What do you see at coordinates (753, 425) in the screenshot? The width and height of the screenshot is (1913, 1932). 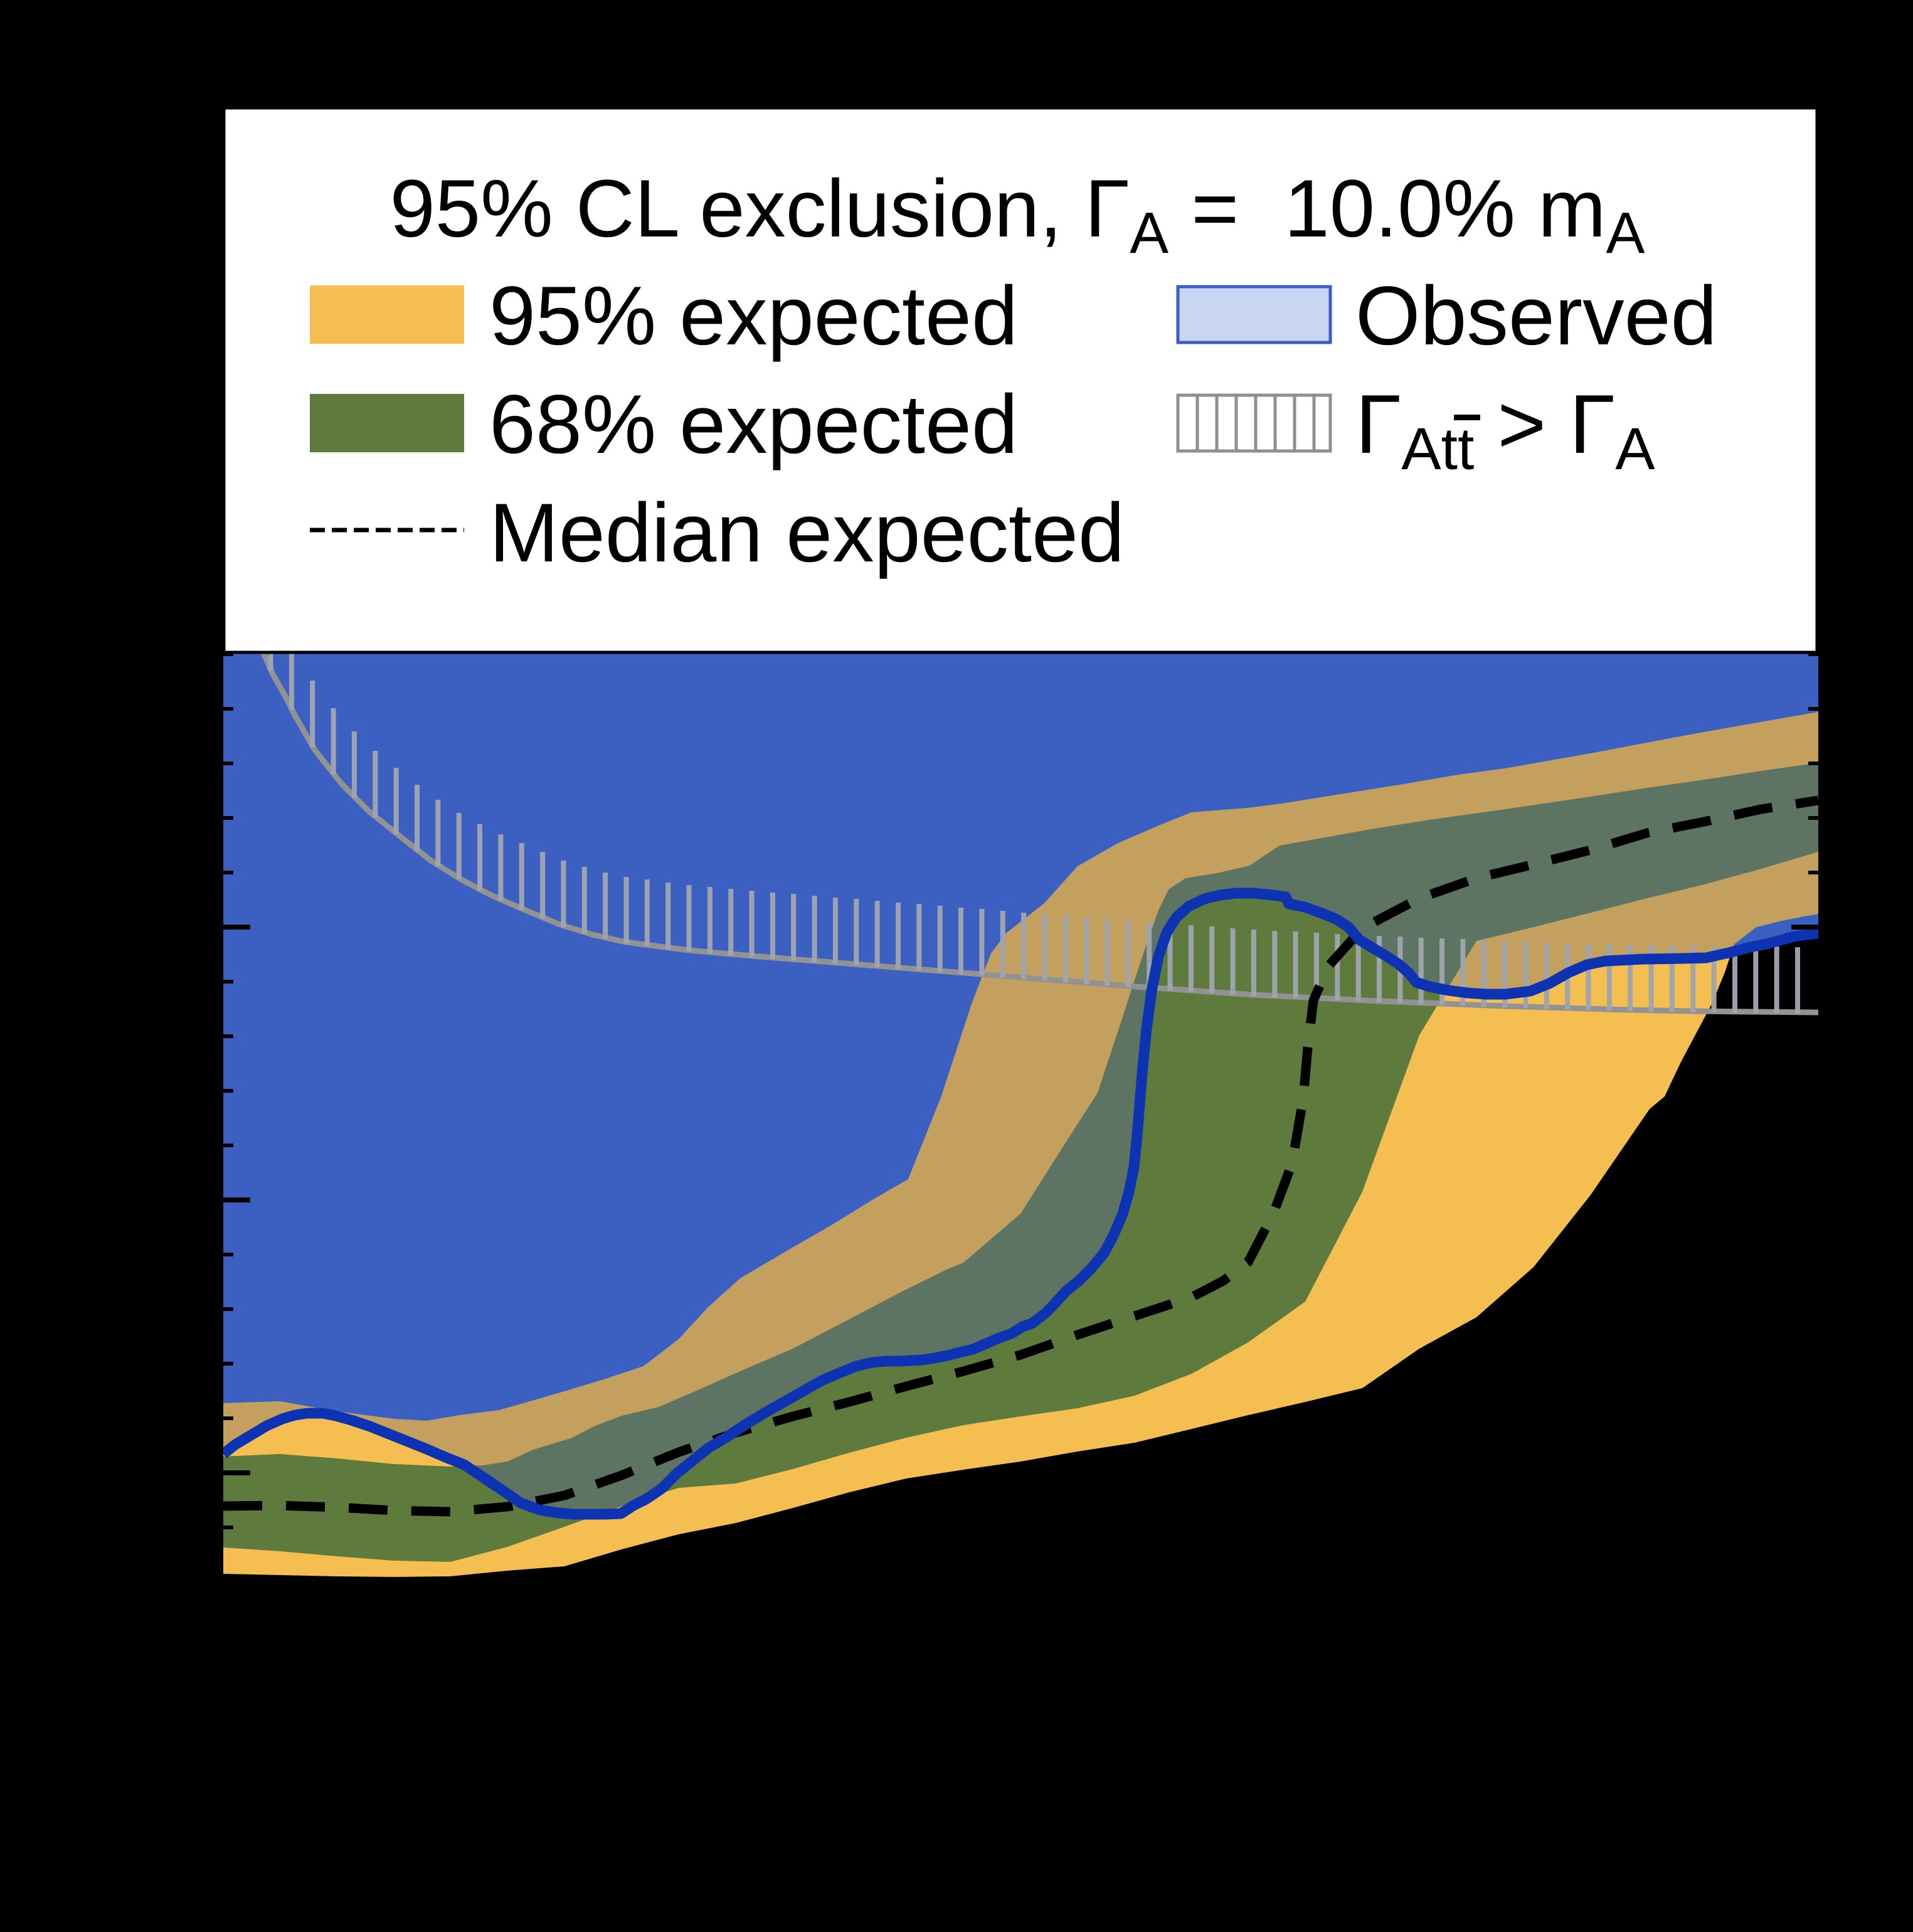 I see `svg-text: 68% expected` at bounding box center [753, 425].